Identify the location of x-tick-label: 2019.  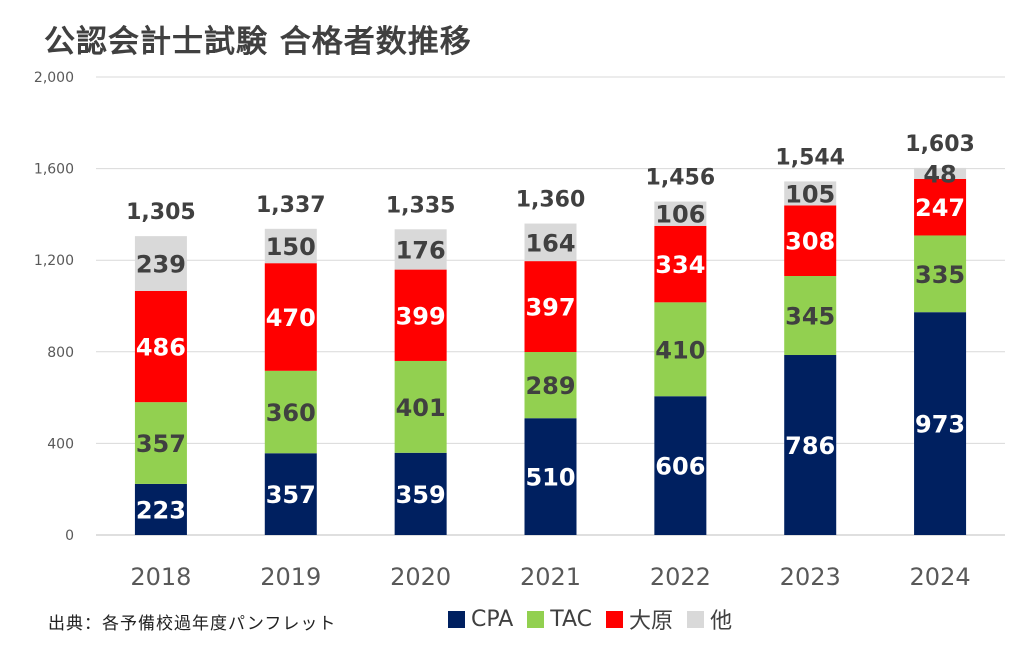
(290, 577).